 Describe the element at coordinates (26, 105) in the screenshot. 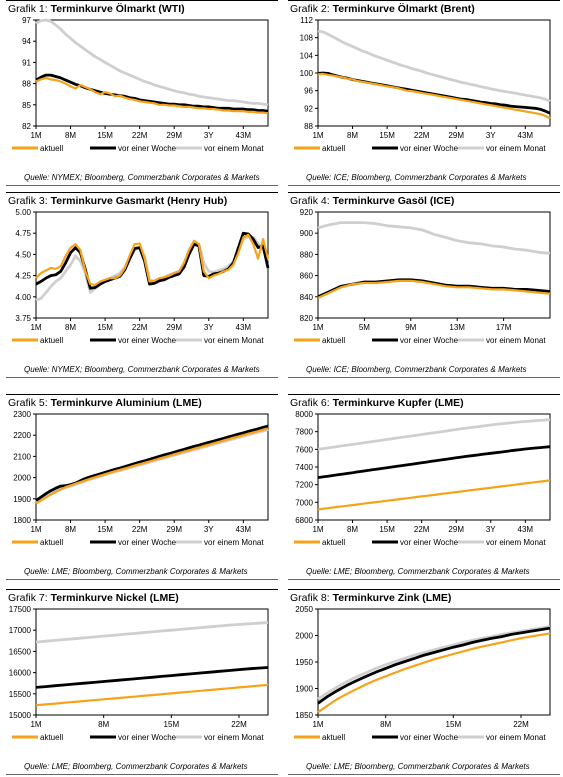

I see `y-tick-label: 85` at that location.